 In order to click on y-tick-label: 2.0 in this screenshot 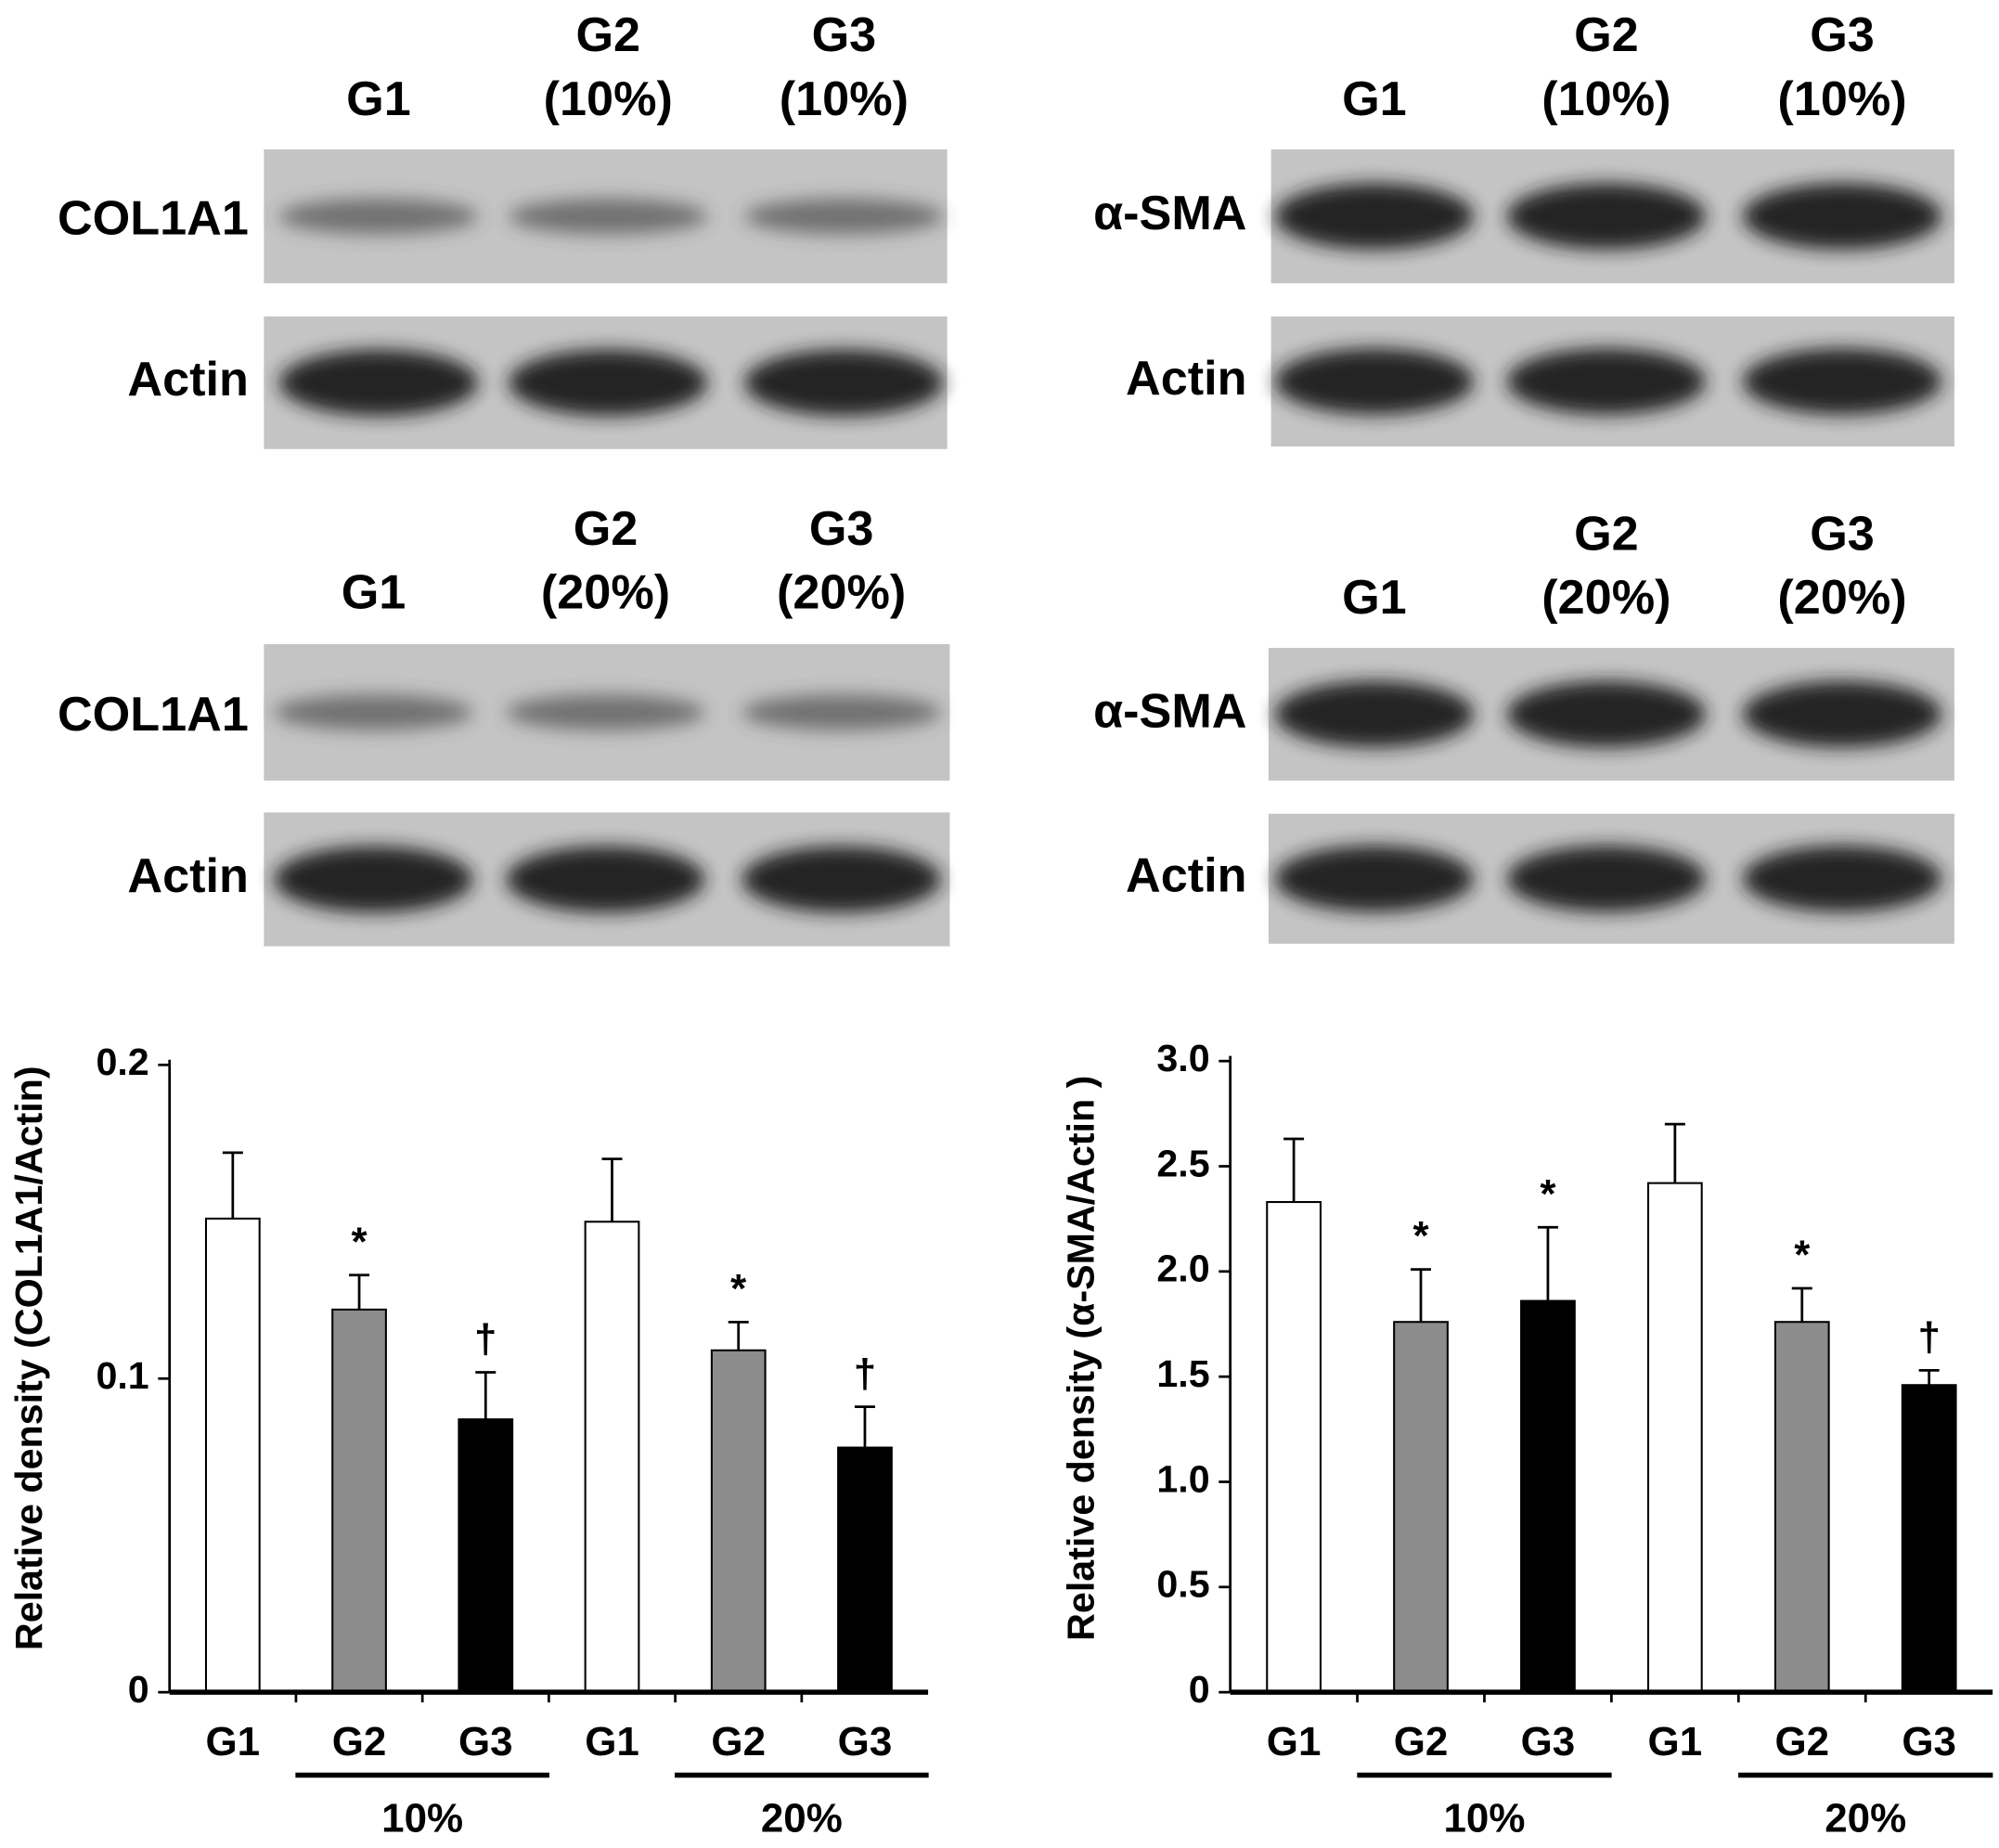, I will do `click(1182, 1268)`.